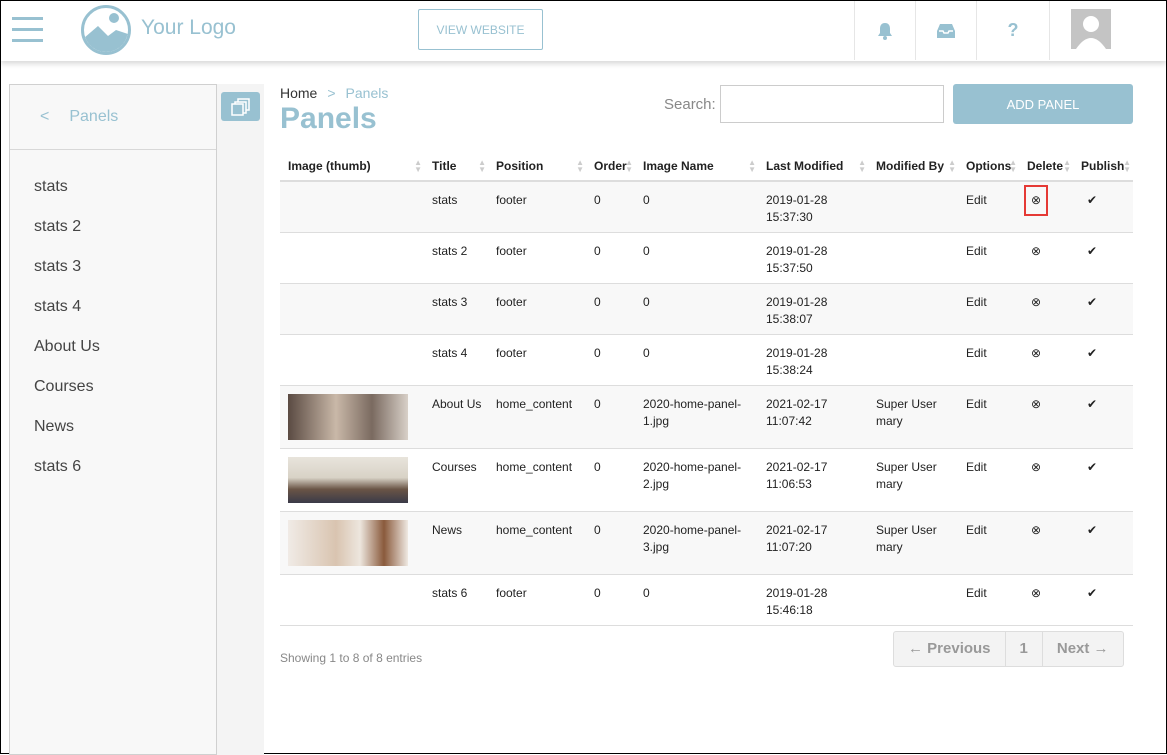 The width and height of the screenshot is (1167, 755). What do you see at coordinates (456, 417) in the screenshot?
I see `title-cell: About Us` at bounding box center [456, 417].